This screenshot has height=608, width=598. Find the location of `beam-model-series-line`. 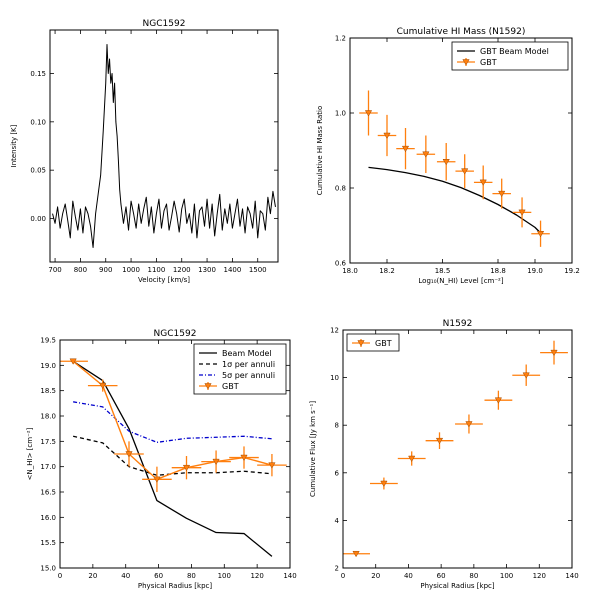

beam-model-series-line is located at coordinates (172, 458).